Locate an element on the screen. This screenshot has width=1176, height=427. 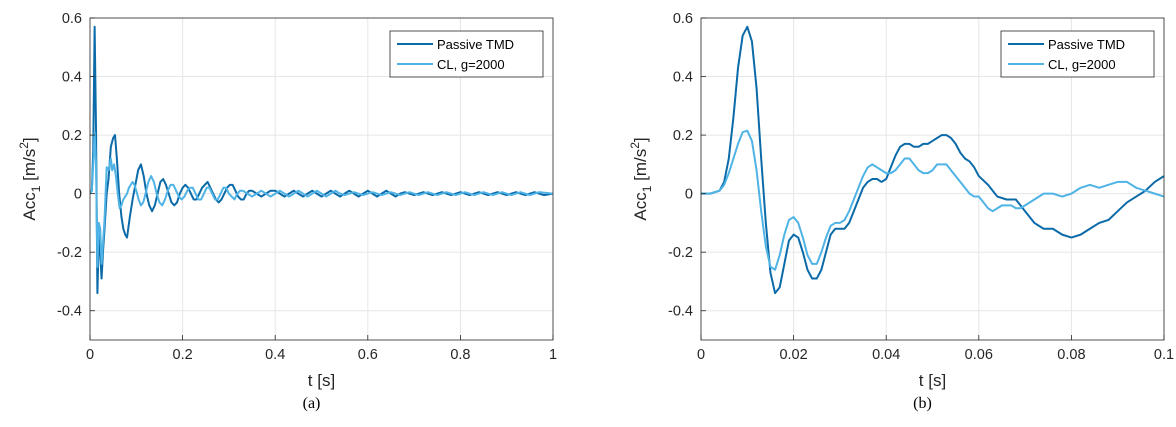
legend-a: Passive TMD CL, g=2000 is located at coordinates (466, 54).